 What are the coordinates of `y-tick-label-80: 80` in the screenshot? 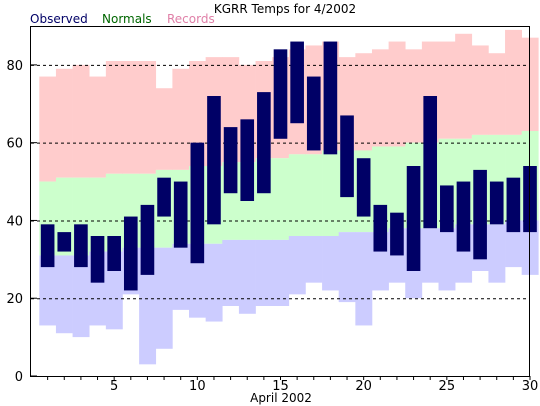 It's located at (14, 66).